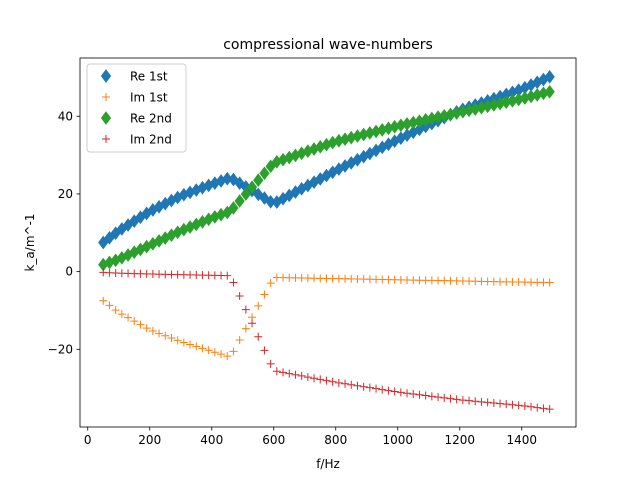 The width and height of the screenshot is (640, 480). Describe the element at coordinates (459, 440) in the screenshot. I see `x-tick-label: 1200` at that location.